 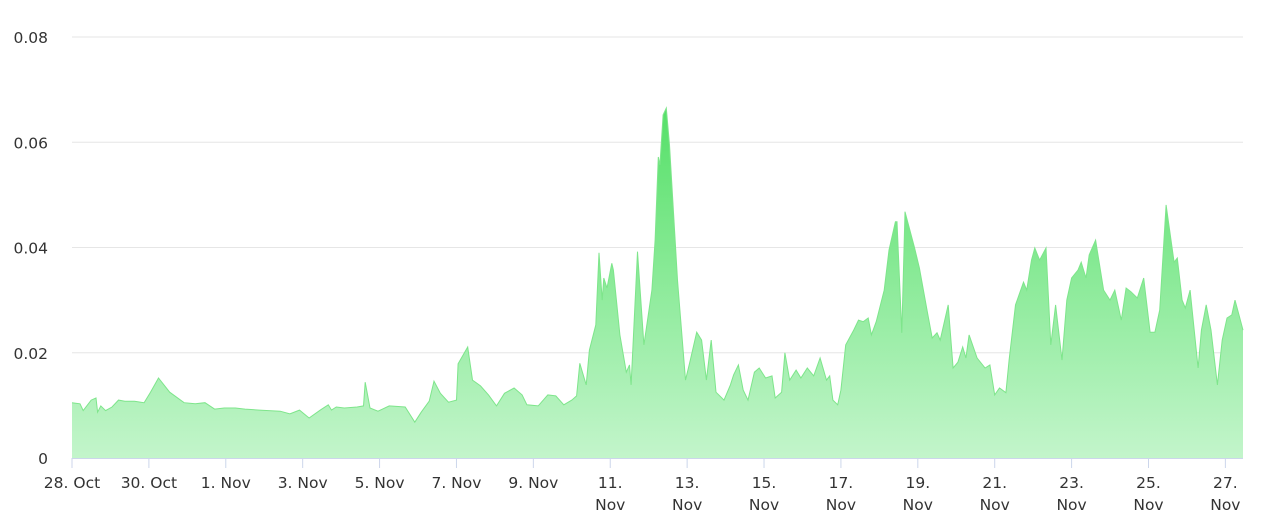 I want to click on x-tick-label: 27., so click(x=1225, y=483).